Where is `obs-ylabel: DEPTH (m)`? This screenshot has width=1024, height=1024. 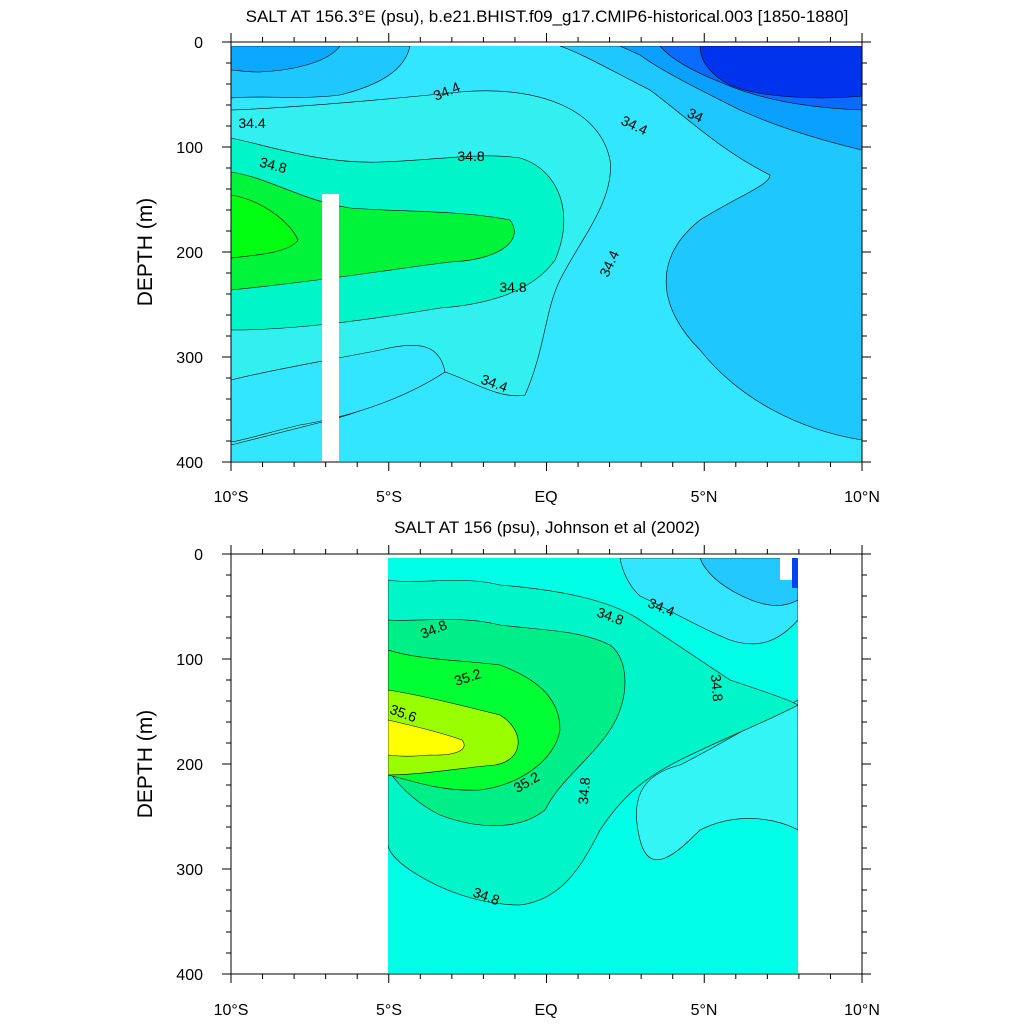
obs-ylabel: DEPTH (m) is located at coordinates (145, 764).